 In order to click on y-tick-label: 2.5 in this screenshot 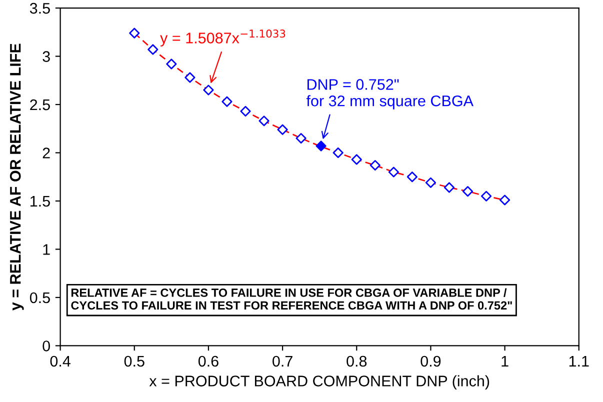, I will do `click(40, 104)`.